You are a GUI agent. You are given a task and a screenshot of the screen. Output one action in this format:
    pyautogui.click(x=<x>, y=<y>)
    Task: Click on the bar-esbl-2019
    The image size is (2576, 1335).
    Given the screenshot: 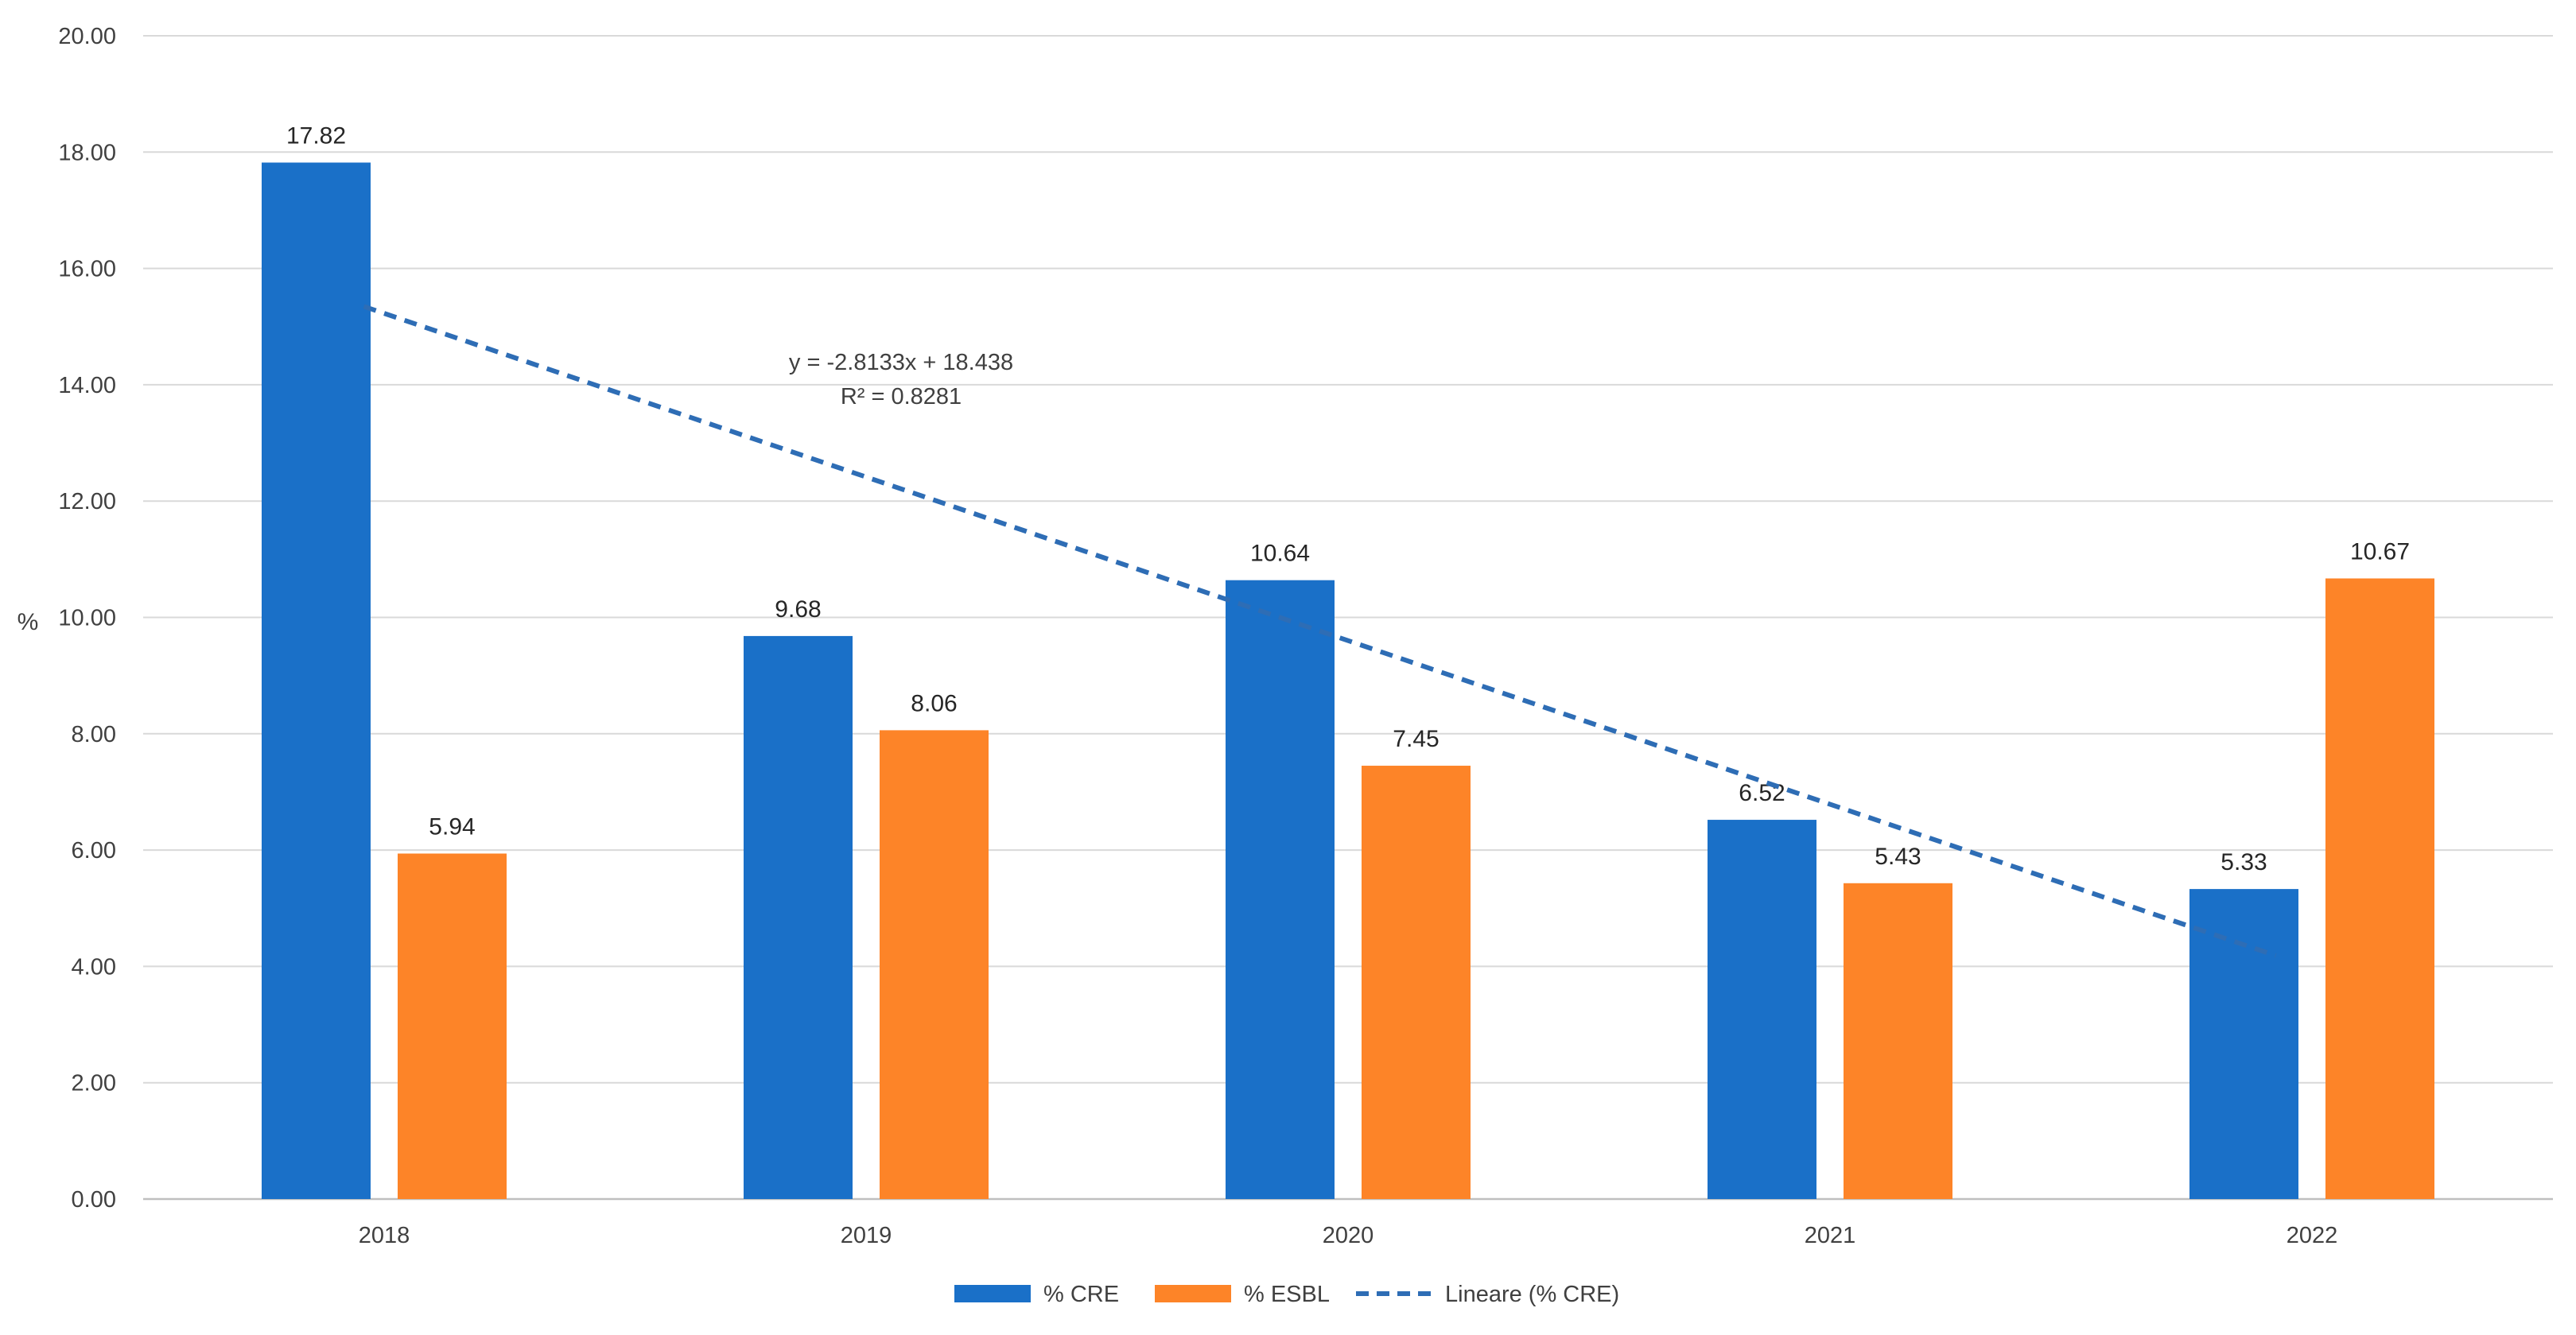 What is the action you would take?
    pyautogui.click(x=934, y=964)
    